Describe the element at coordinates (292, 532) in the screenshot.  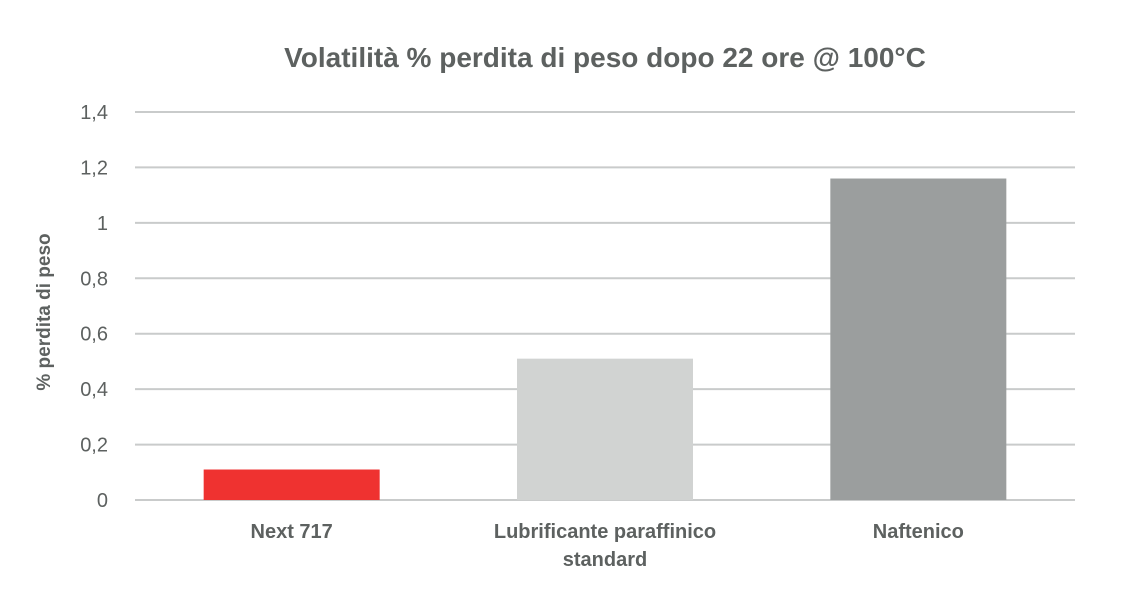
I see `x-category-label: Next 717` at that location.